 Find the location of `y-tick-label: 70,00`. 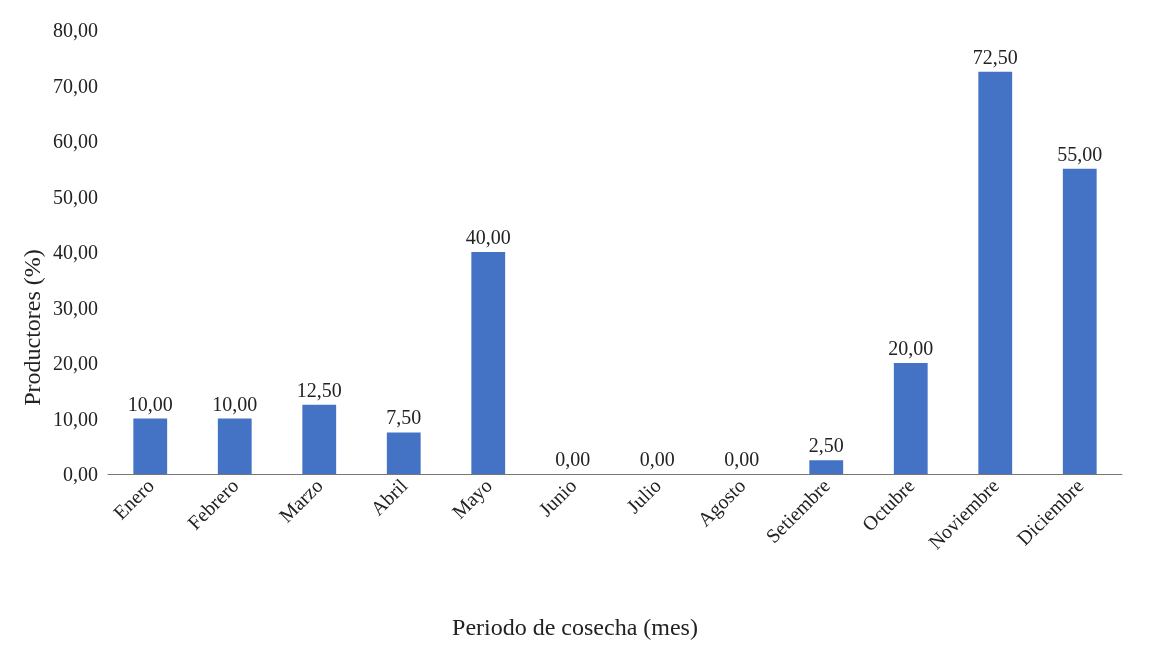

y-tick-label: 70,00 is located at coordinates (75, 85).